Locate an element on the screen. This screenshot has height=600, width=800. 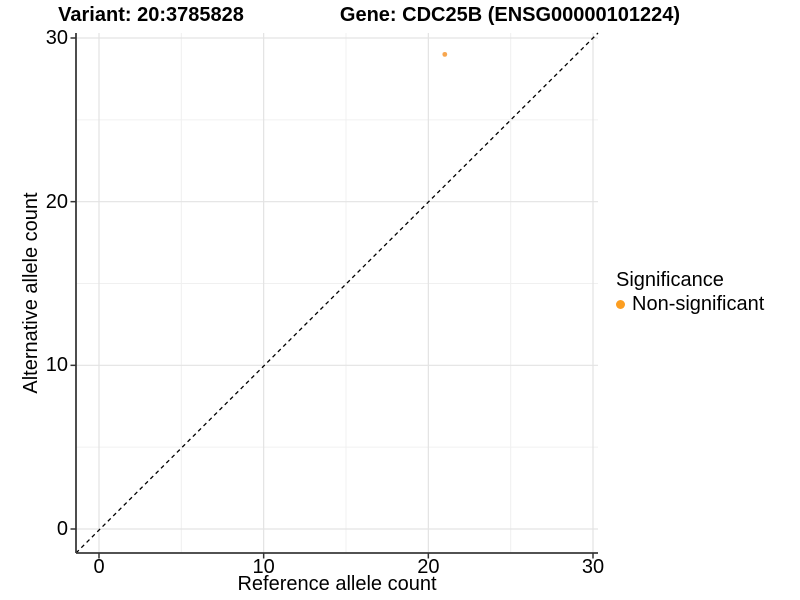
y-tick-label: 0 is located at coordinates (62, 529).